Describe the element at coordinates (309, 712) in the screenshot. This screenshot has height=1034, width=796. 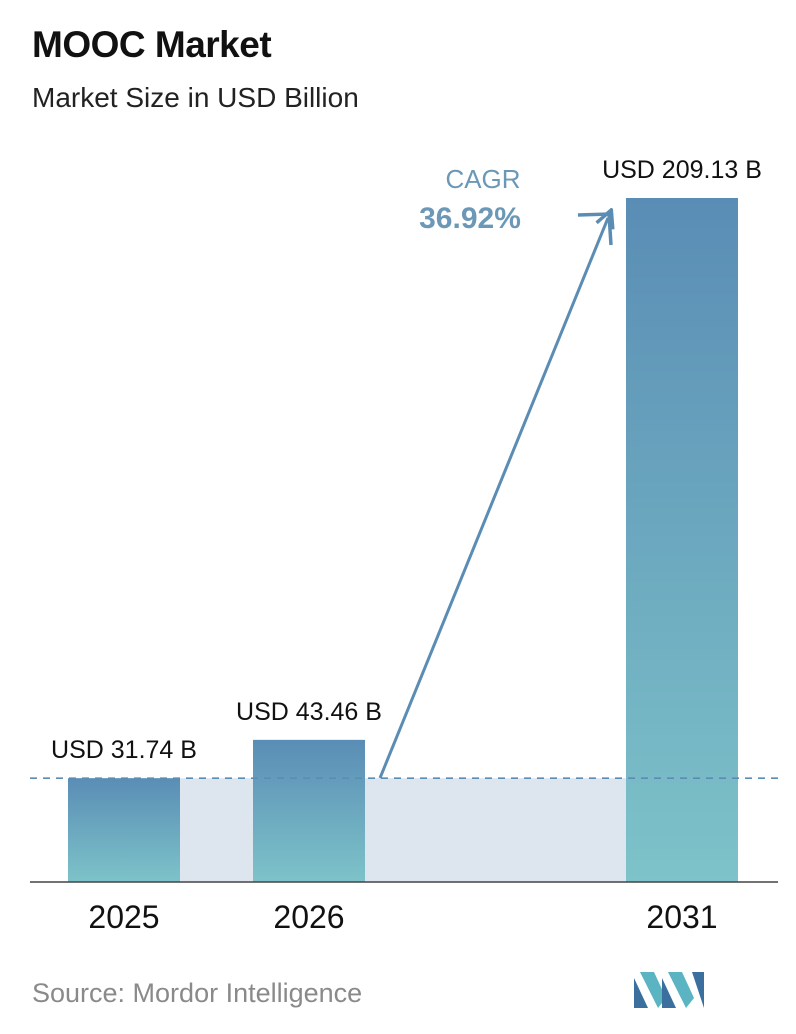
I see `data-label-2026: USD 43.46 B` at that location.